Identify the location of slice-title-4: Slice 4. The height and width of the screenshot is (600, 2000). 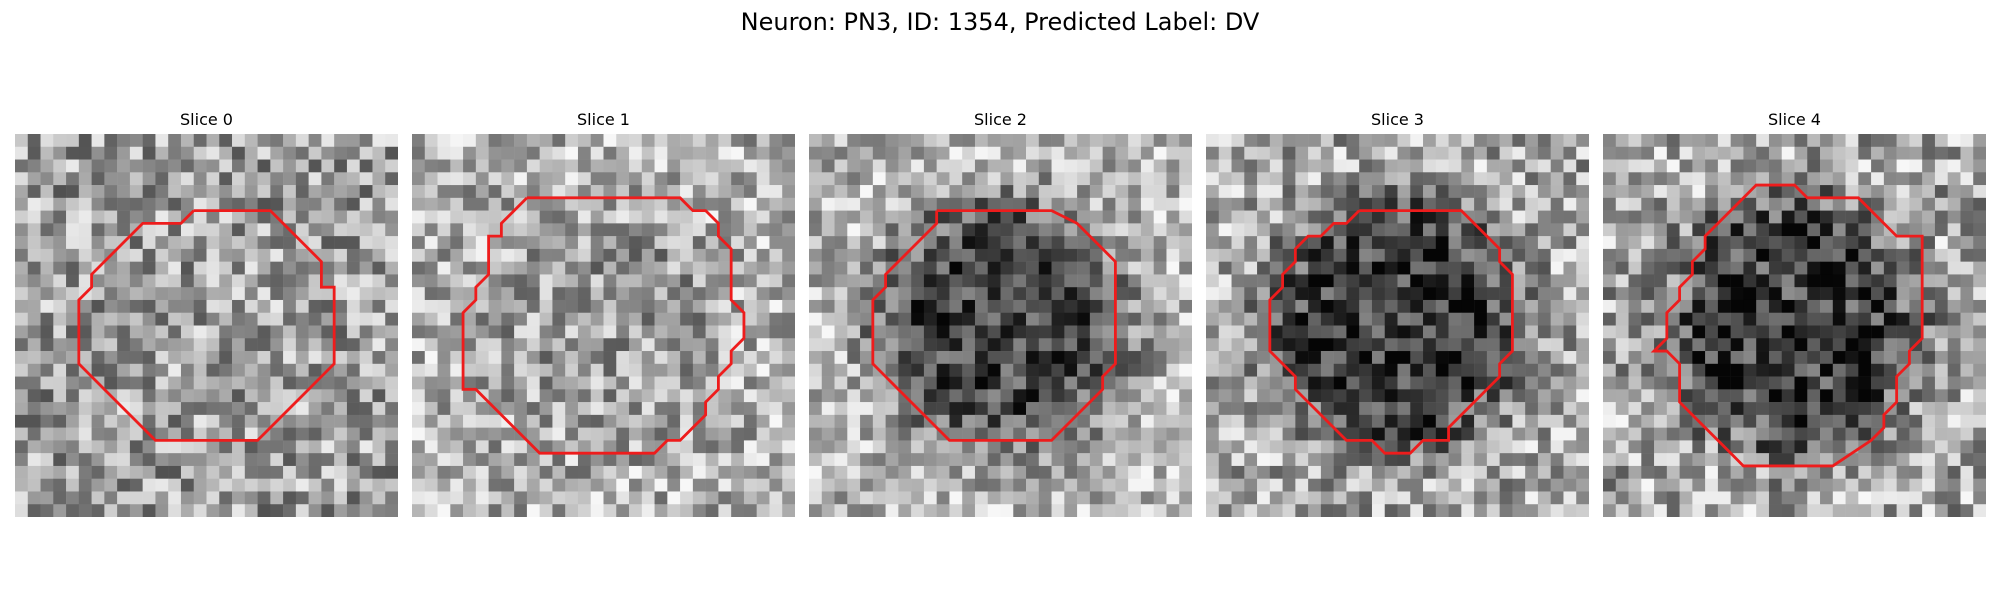
(1794, 119).